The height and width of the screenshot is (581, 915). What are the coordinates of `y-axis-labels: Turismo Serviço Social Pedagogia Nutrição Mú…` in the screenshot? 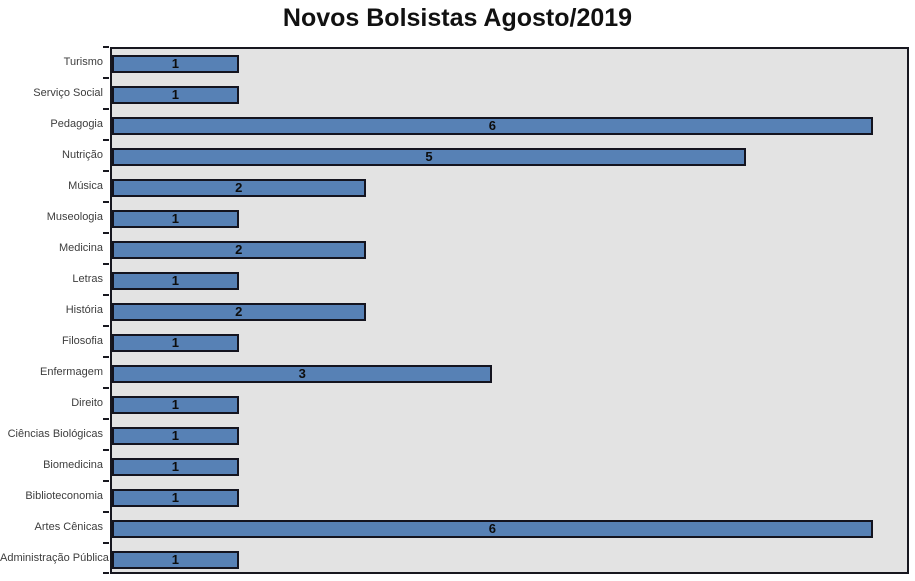 It's located at (54, 310).